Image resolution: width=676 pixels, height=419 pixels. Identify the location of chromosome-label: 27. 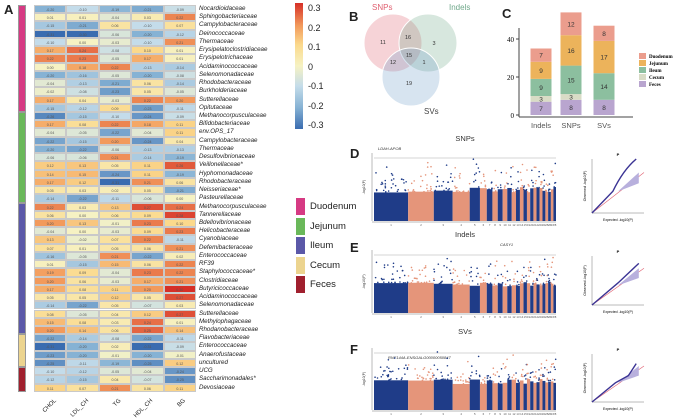
(553, 225).